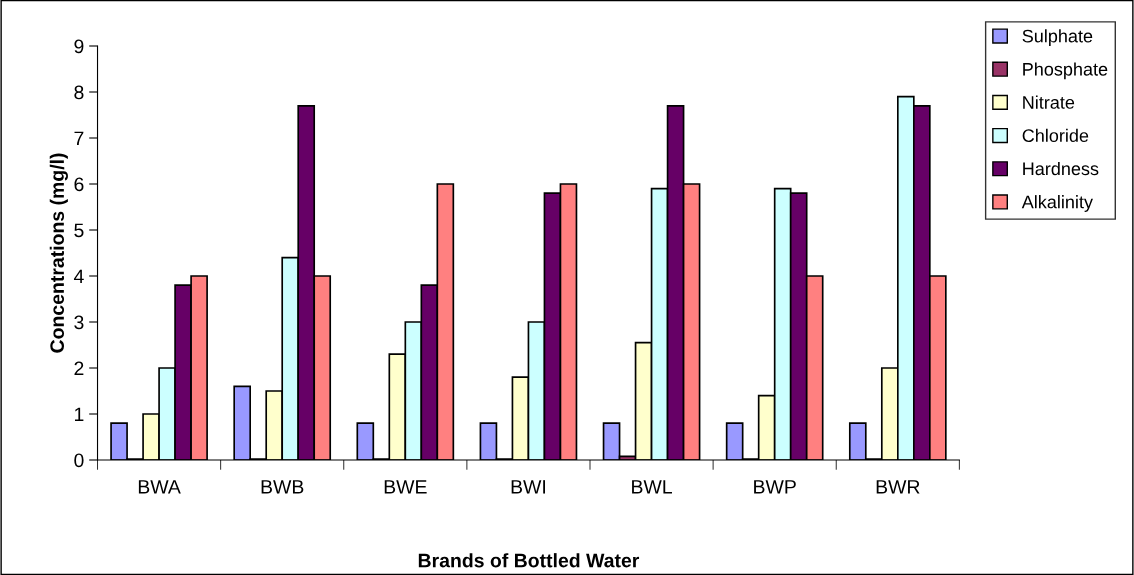  I want to click on x-tick-label: BWB, so click(282, 487).